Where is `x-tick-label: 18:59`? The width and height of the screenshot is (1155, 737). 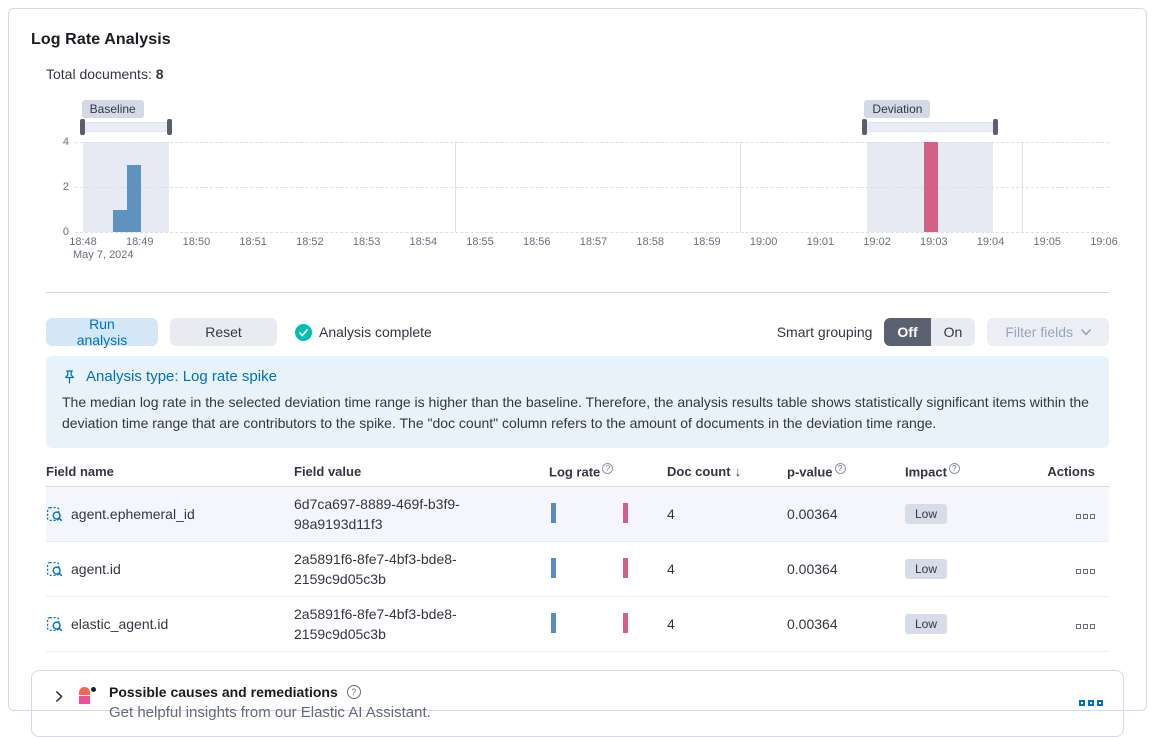 x-tick-label: 18:59 is located at coordinates (707, 242).